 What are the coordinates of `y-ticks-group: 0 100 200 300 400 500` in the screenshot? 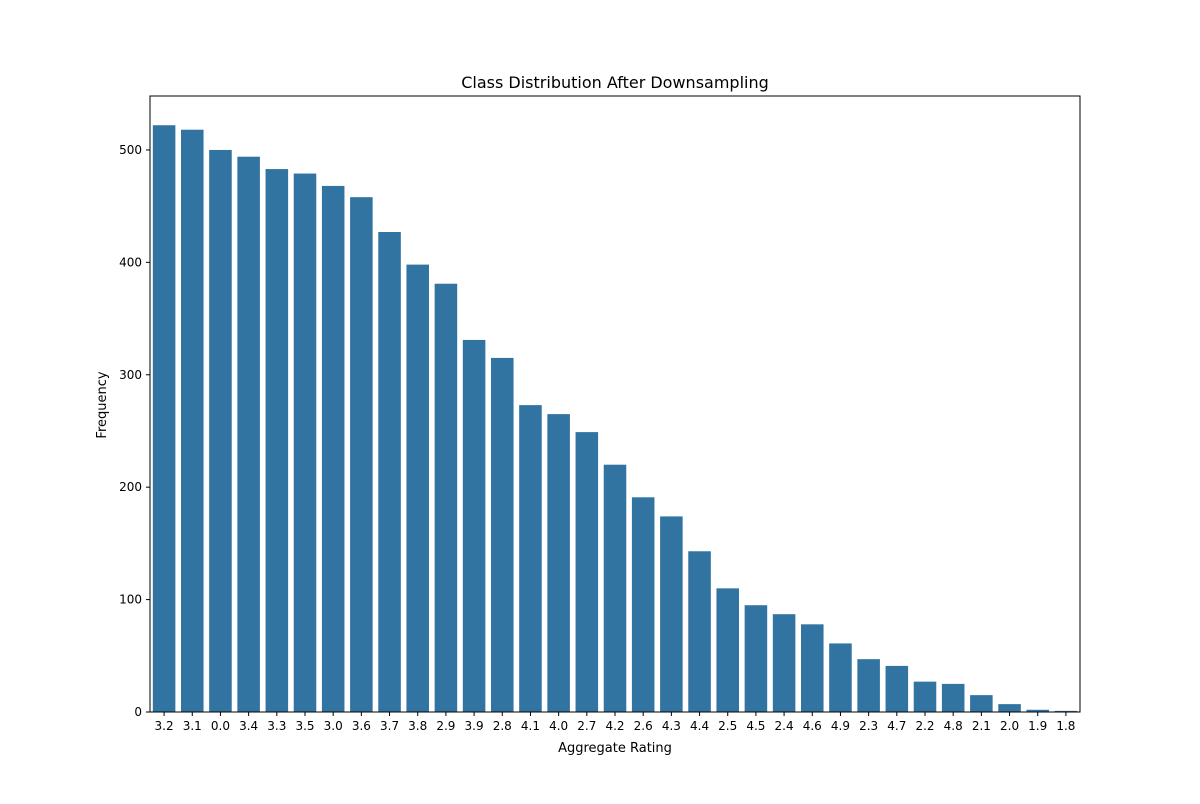 It's located at (134, 431).